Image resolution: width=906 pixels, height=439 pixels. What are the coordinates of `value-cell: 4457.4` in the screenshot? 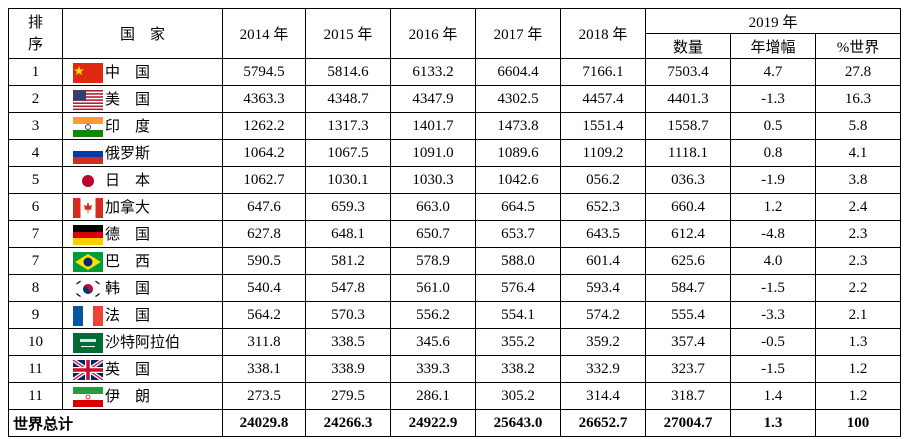 It's located at (603, 99).